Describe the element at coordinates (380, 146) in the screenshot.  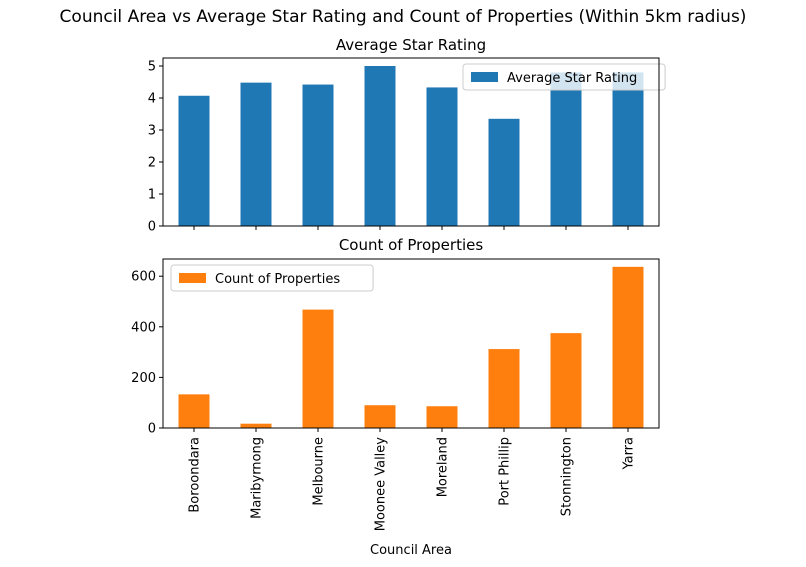
I see `average-star-rating-bar-moonee-valley` at that location.